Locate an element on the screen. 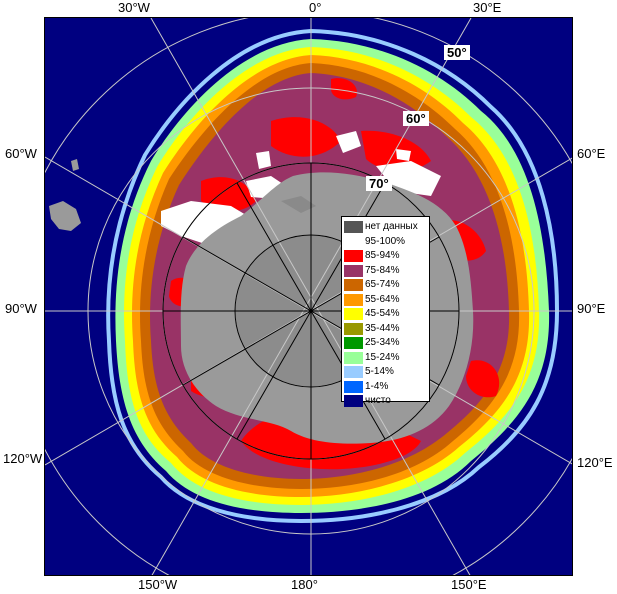 The height and width of the screenshot is (594, 617). lat-label-60: 60° is located at coordinates (416, 118).